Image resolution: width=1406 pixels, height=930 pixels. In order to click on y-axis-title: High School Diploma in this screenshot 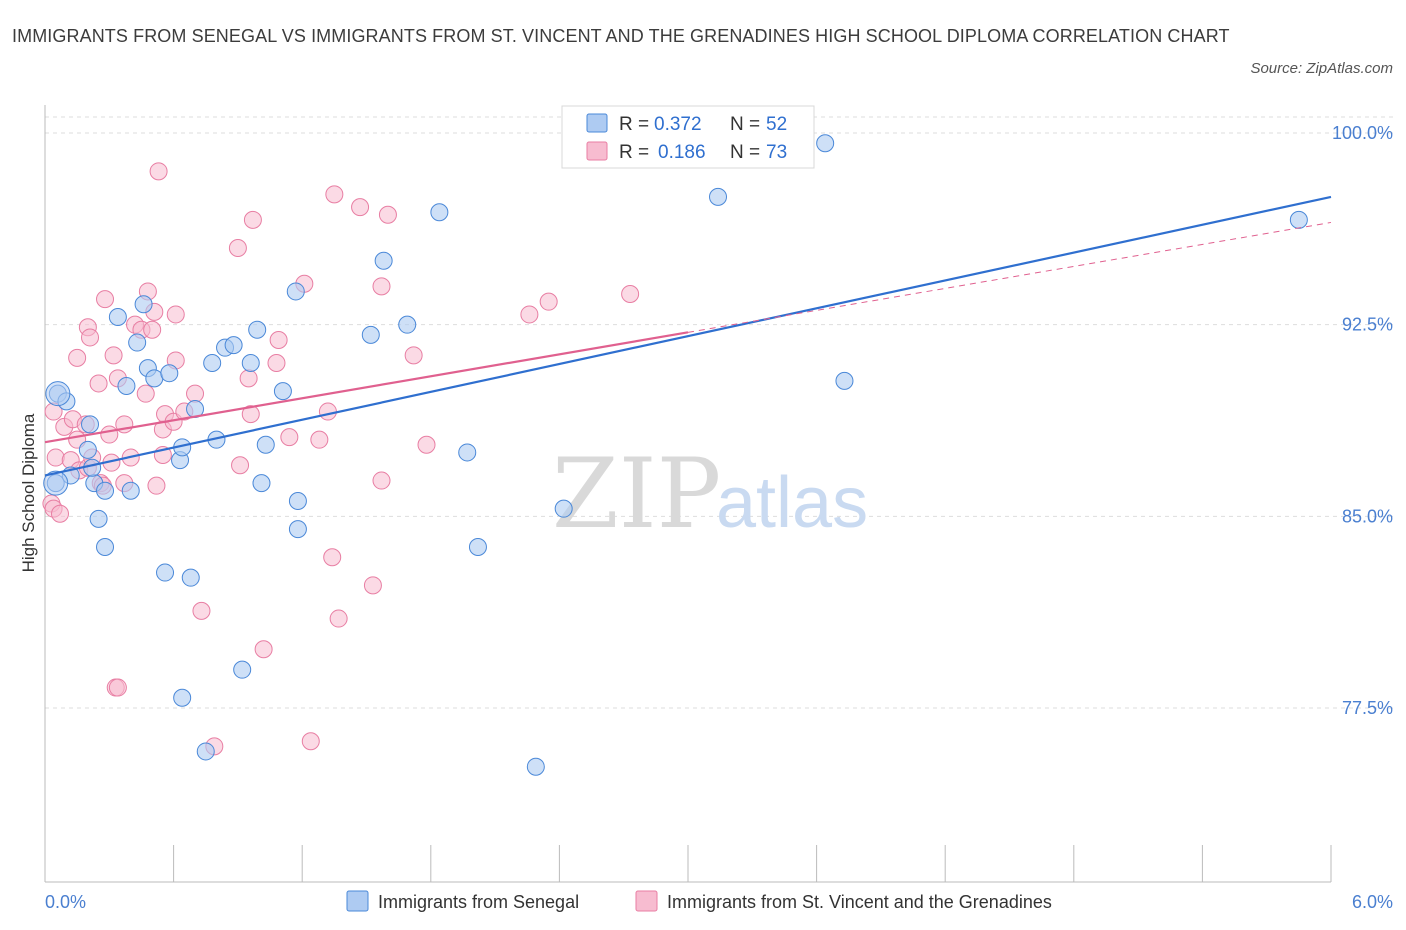, I will do `click(28, 492)`.